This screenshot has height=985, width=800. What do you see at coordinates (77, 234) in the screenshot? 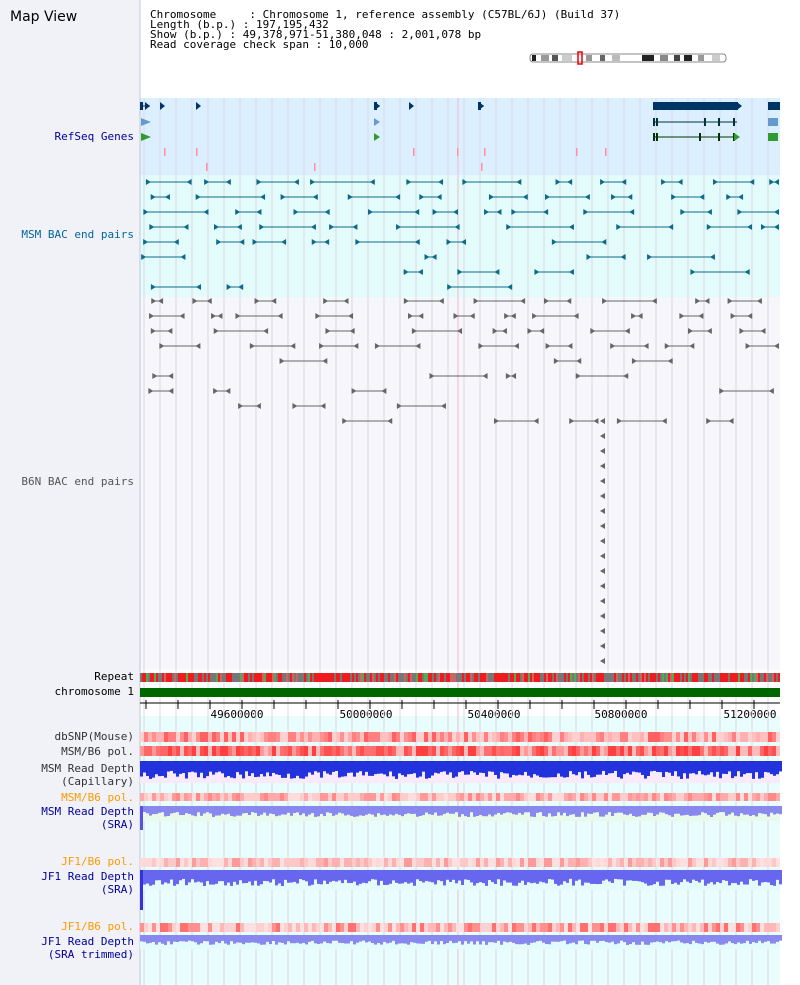
I see `msm-bac-label: MSM BAC end pairs` at bounding box center [77, 234].